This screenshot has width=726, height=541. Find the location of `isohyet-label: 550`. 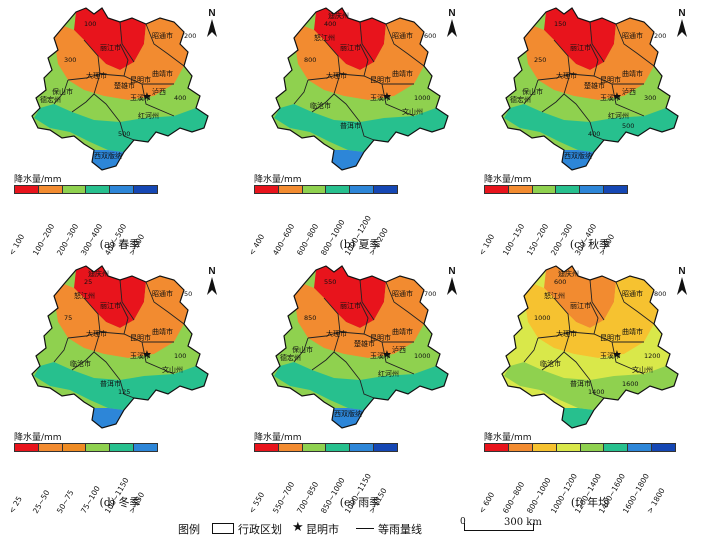

isohyet-label: 550 is located at coordinates (330, 282).